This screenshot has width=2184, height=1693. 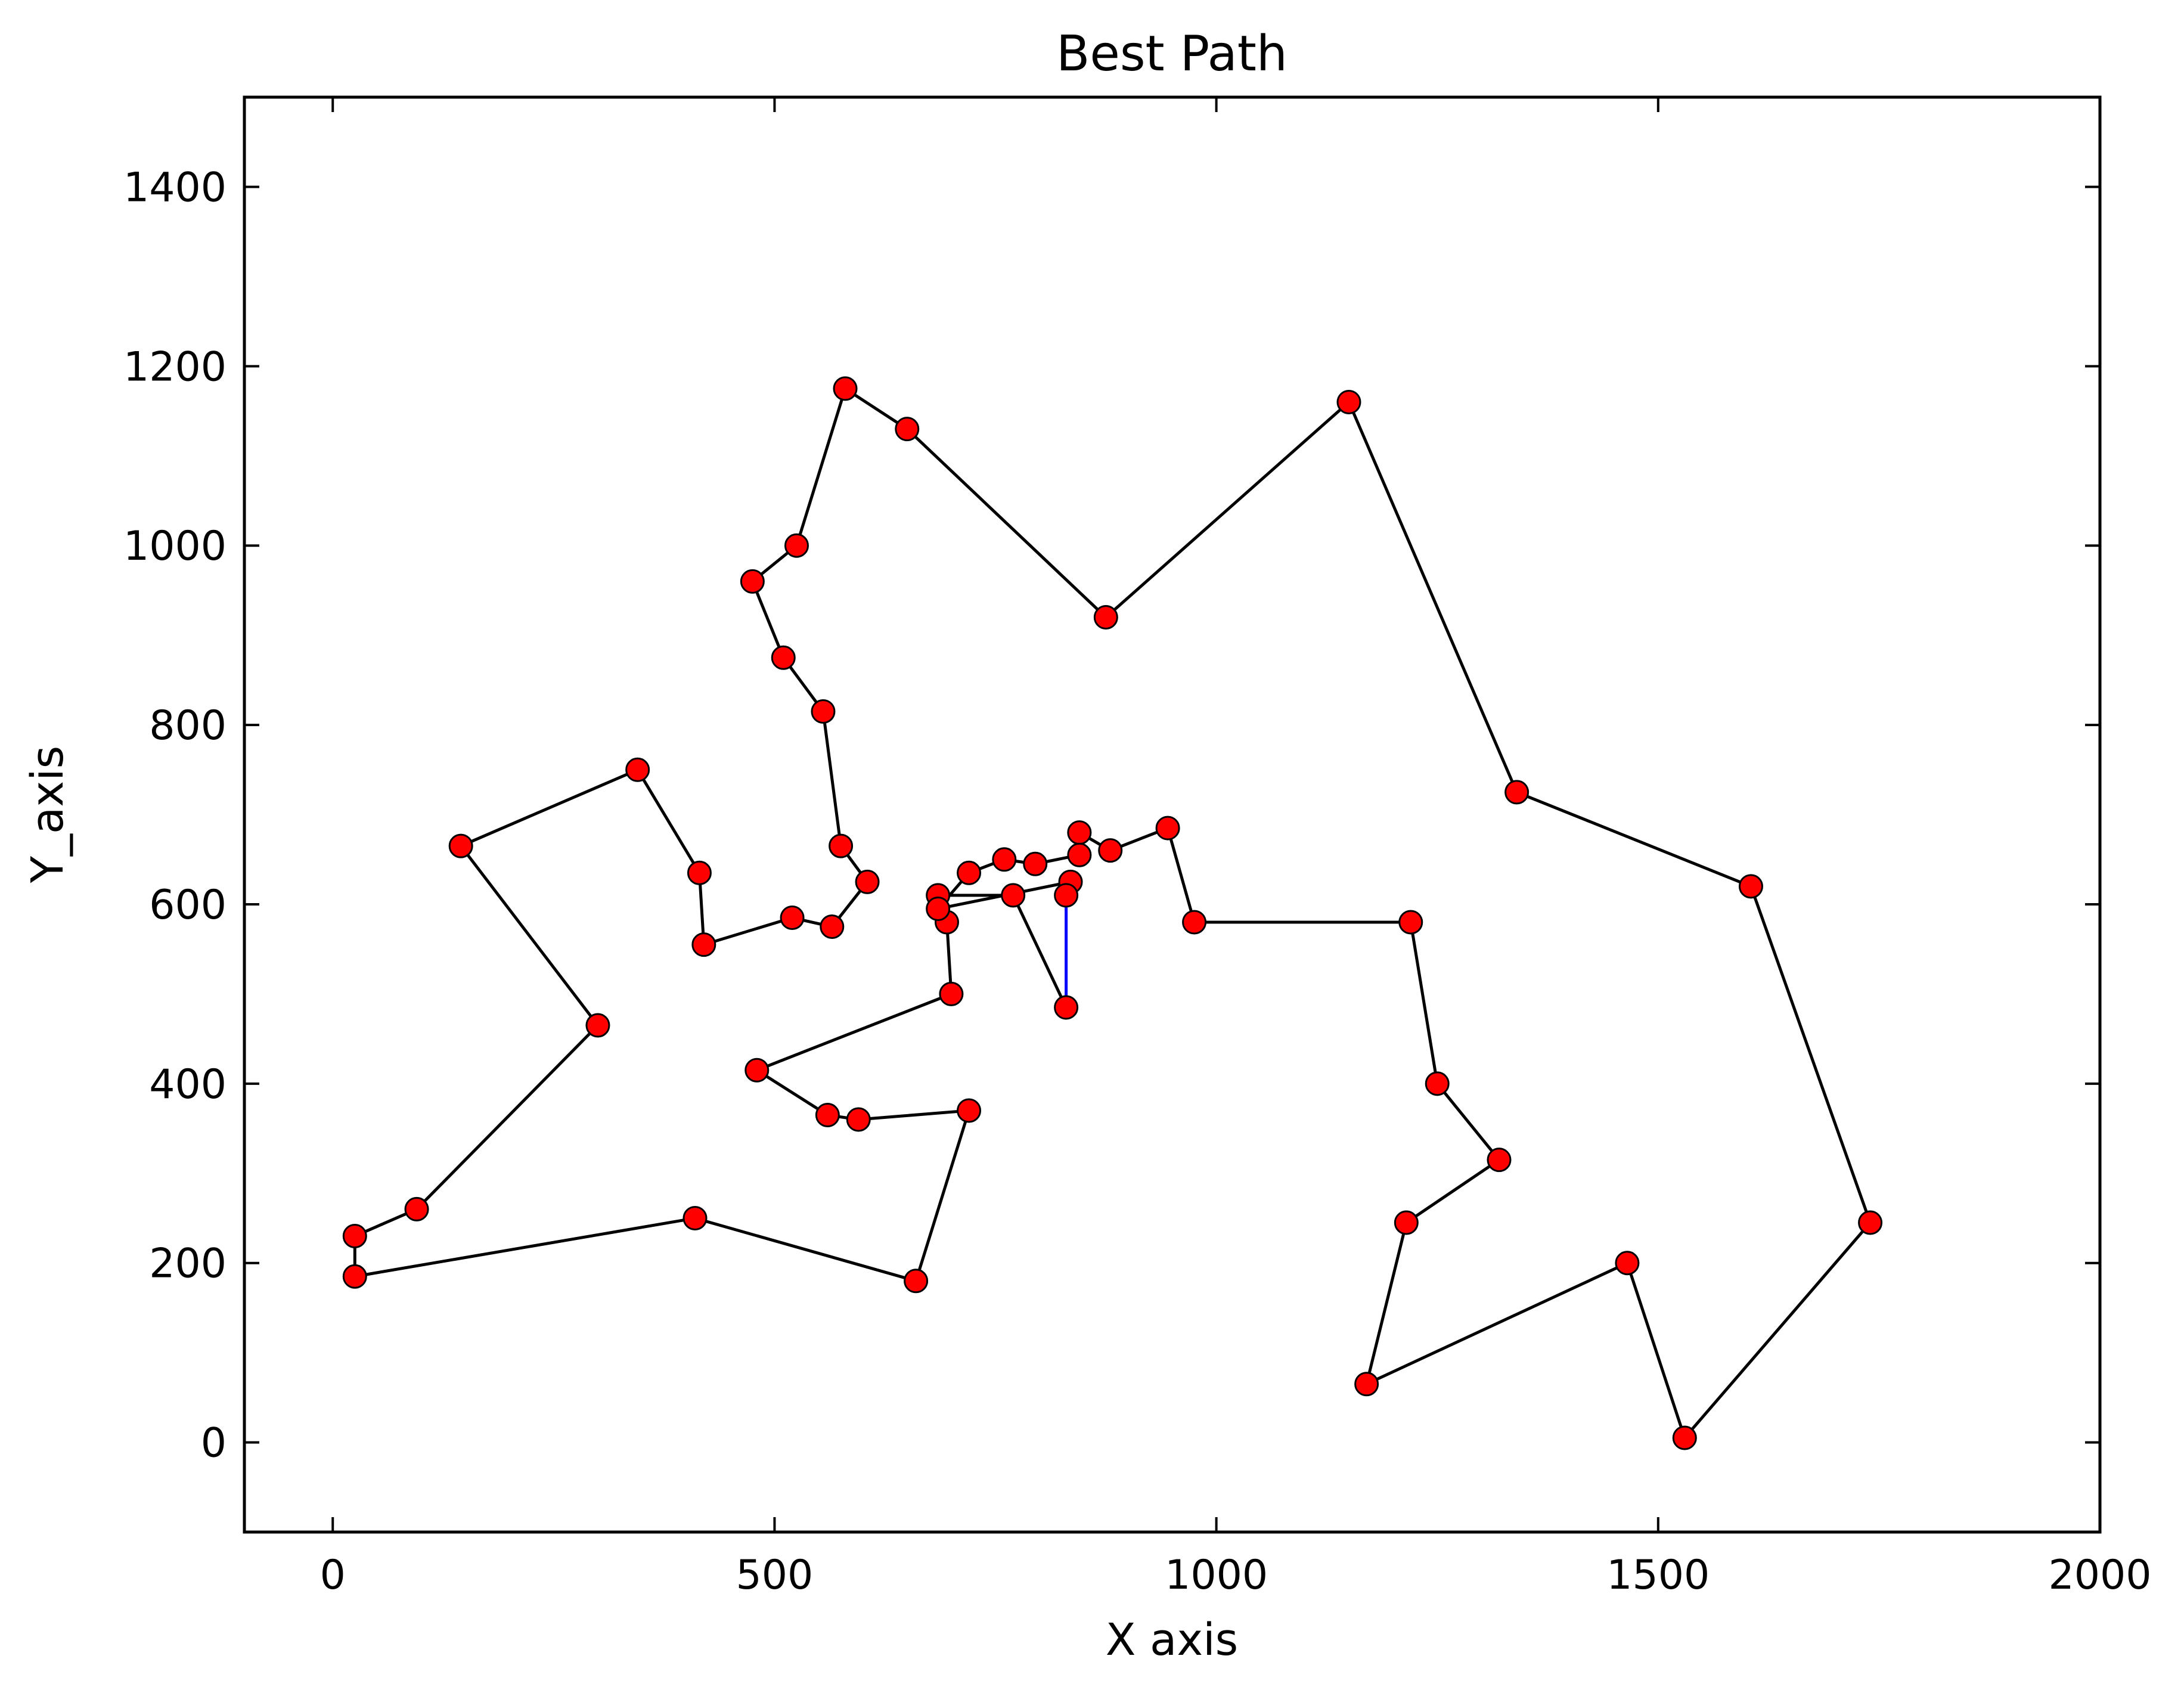 What do you see at coordinates (188, 725) in the screenshot?
I see `y-tick-label: 800` at bounding box center [188, 725].